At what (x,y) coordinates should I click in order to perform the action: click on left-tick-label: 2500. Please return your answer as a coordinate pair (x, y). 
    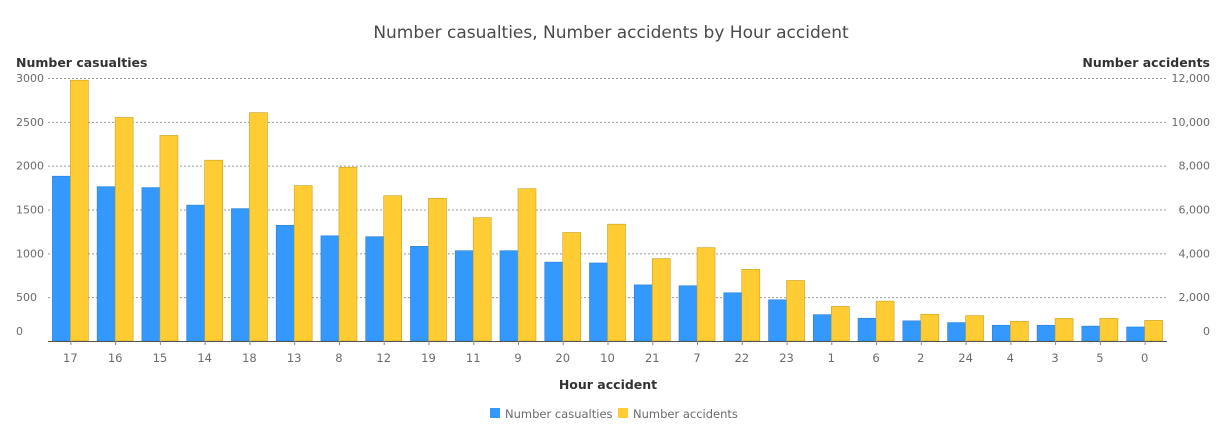
    Looking at the image, I should click on (30, 122).